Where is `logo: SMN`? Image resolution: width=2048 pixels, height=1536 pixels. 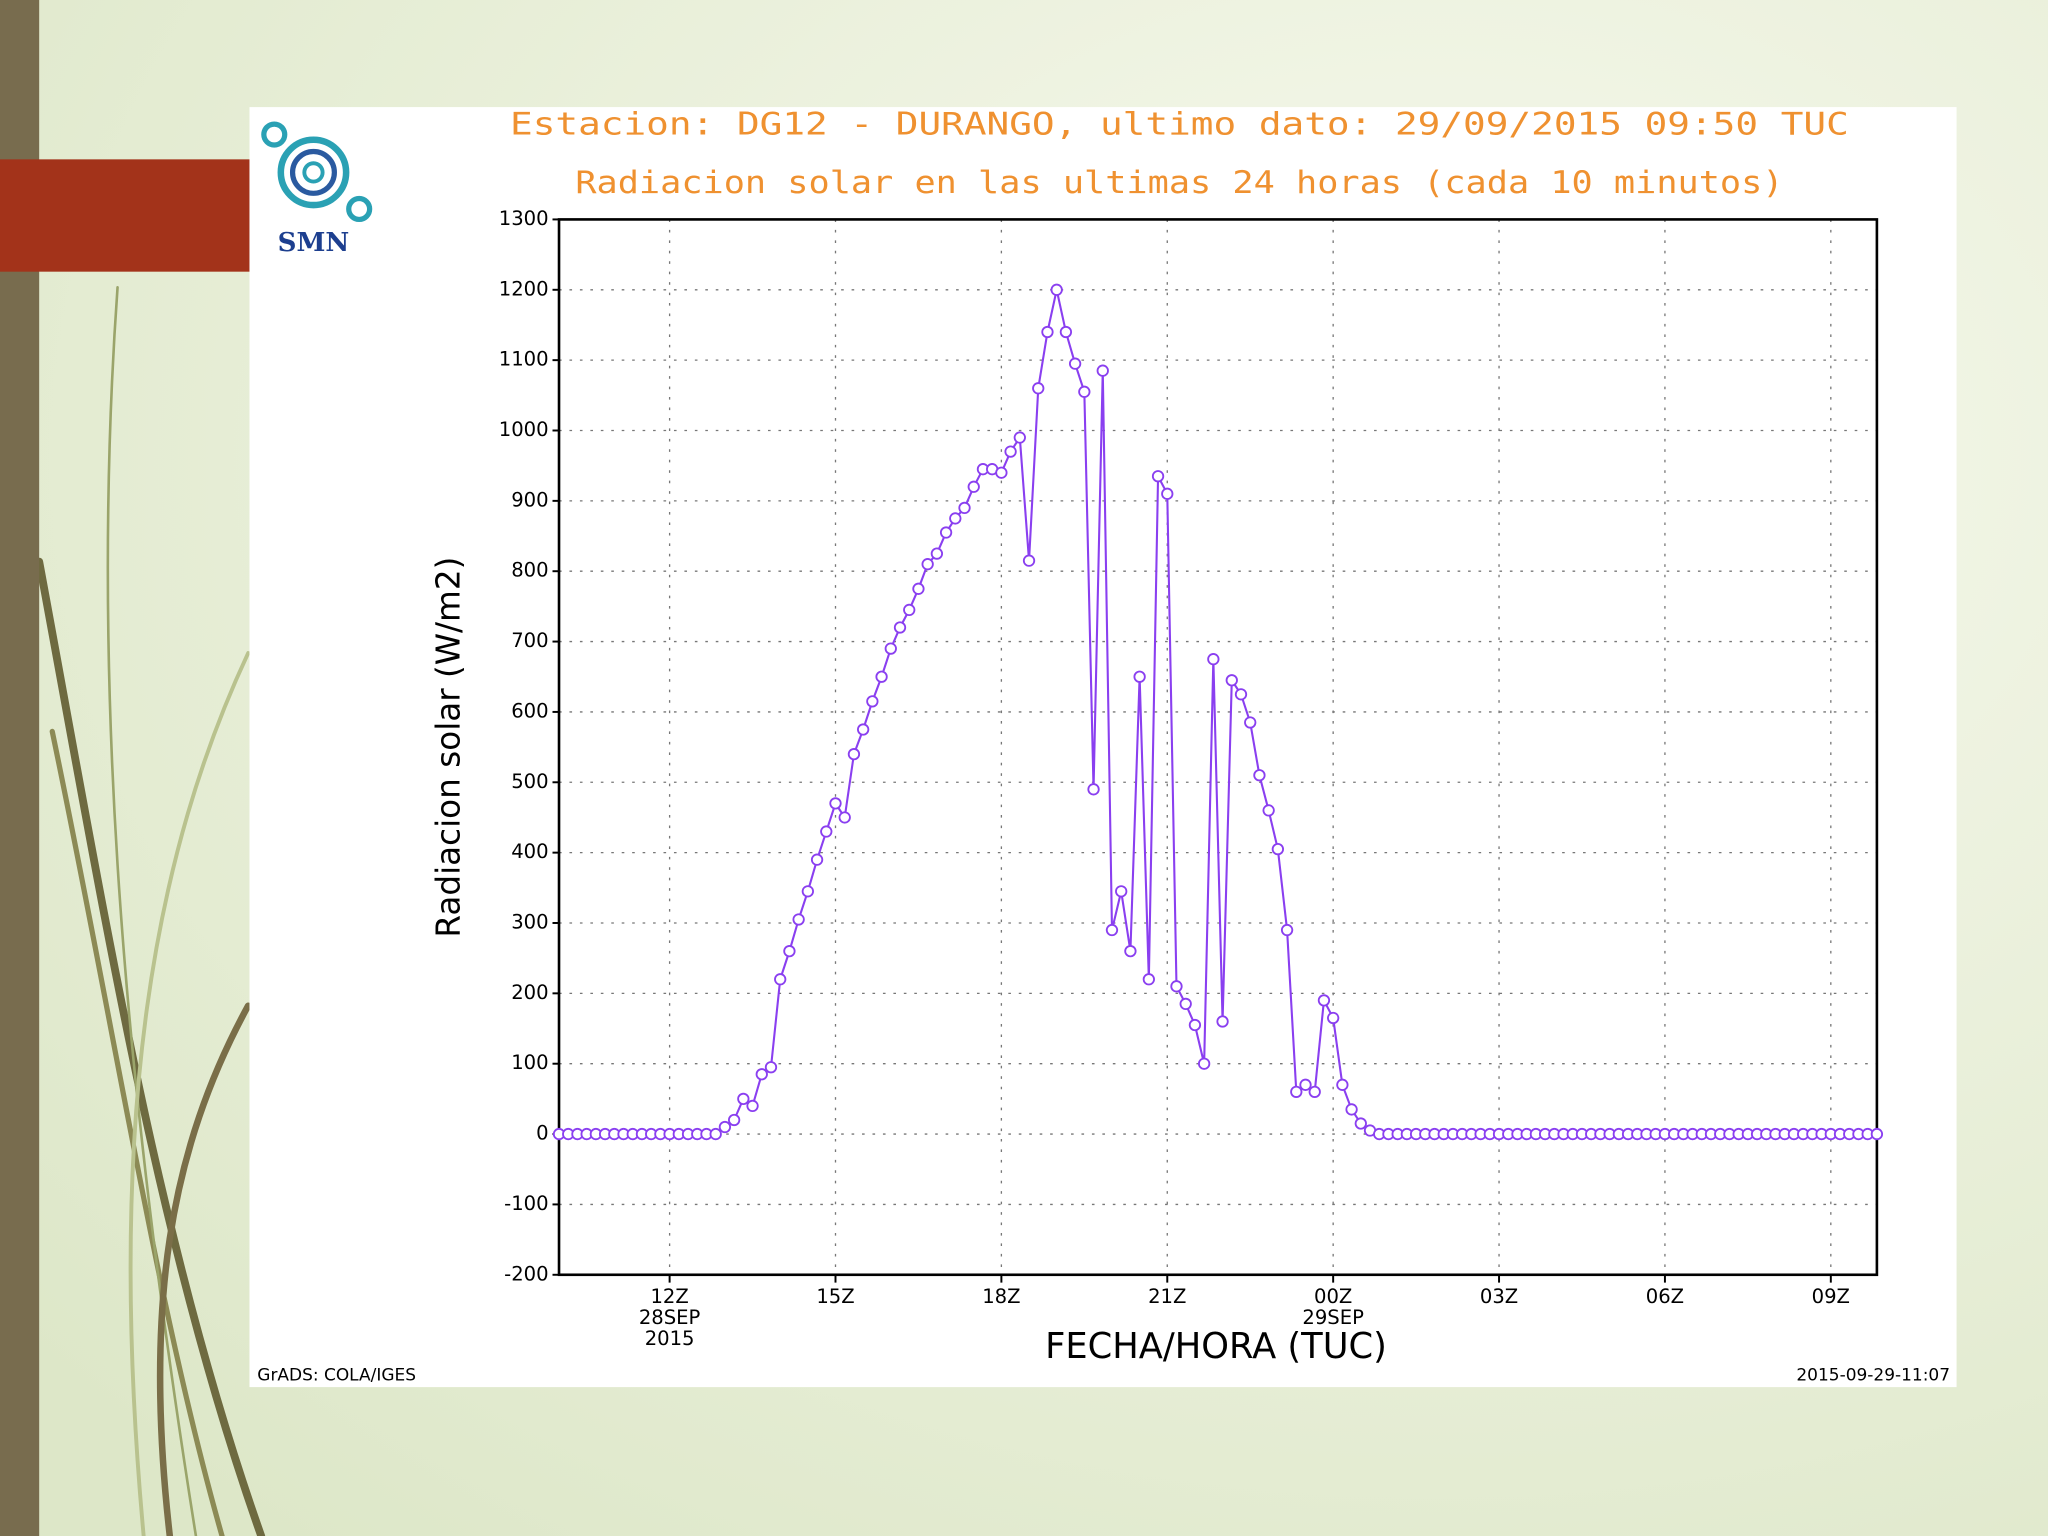 logo: SMN is located at coordinates (317, 189).